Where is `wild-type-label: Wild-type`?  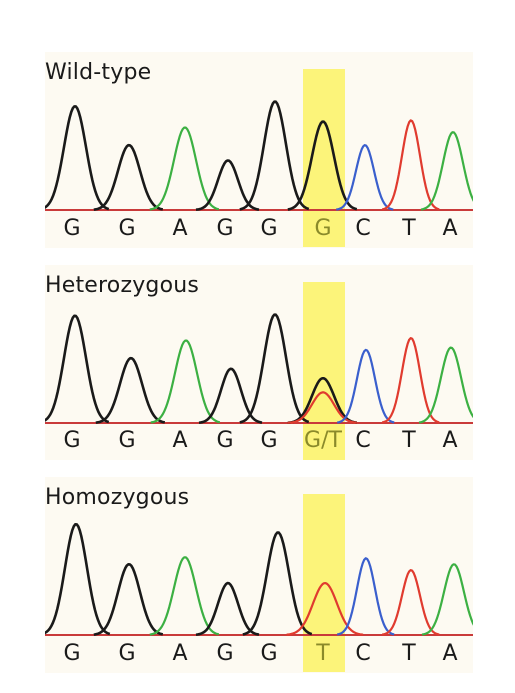
wild-type-label: Wild-type is located at coordinates (98, 72).